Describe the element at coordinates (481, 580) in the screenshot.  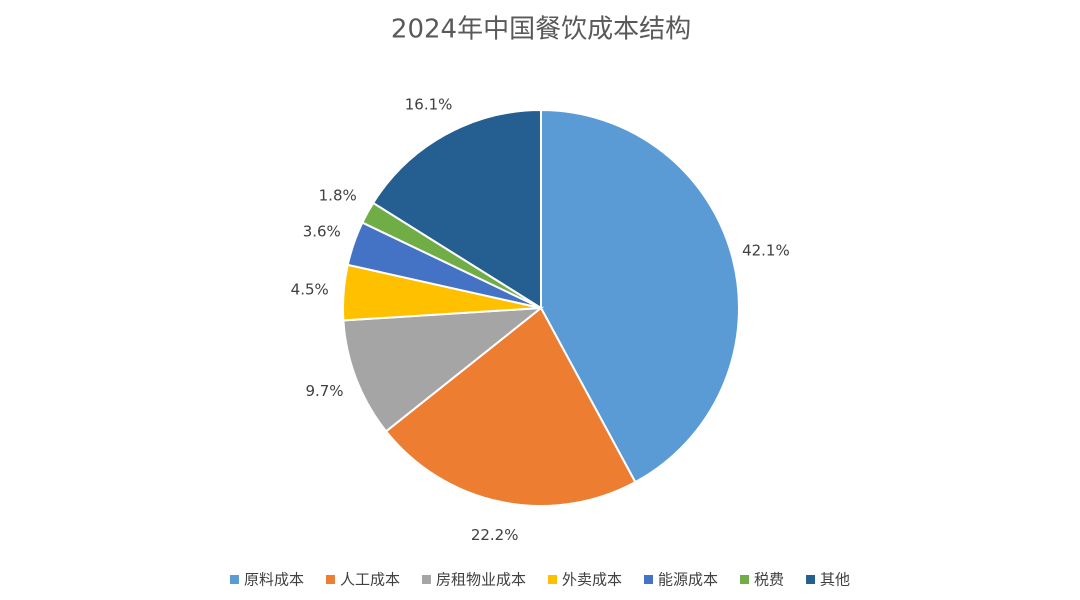
I see `legend-label: 房租物业成本` at that location.